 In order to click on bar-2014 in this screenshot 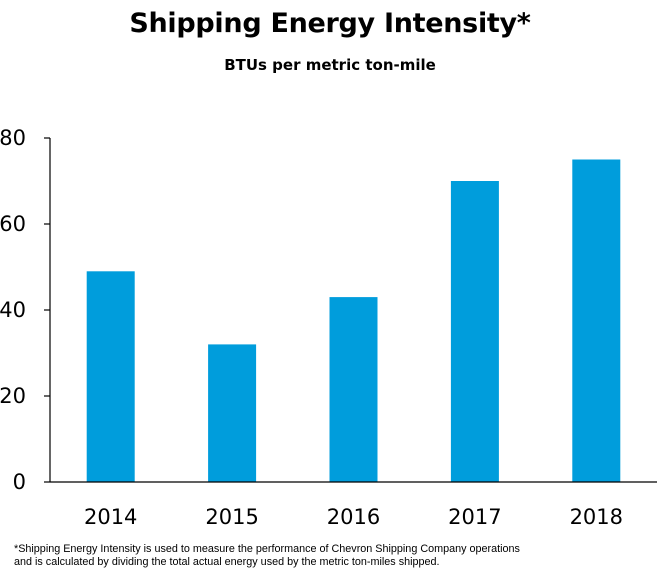, I will do `click(110, 376)`.